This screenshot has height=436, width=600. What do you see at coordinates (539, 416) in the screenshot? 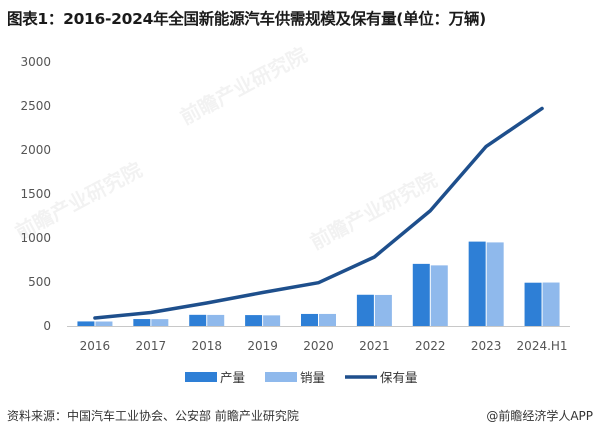
I see `brand-credit: @前瞻经济学人APP` at bounding box center [539, 416].